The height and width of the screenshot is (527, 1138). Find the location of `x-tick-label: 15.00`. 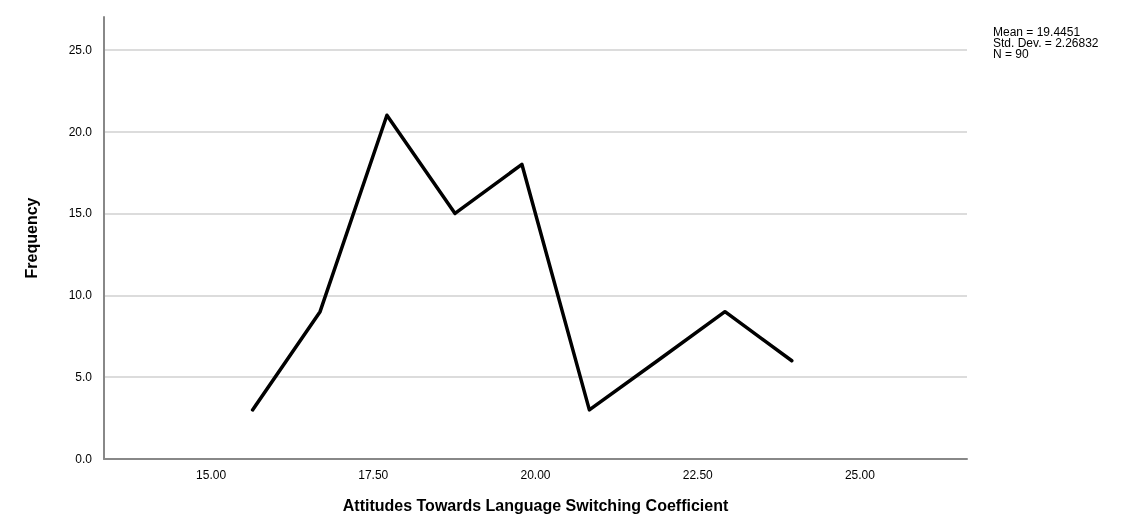

x-tick-label: 15.00 is located at coordinates (211, 475).